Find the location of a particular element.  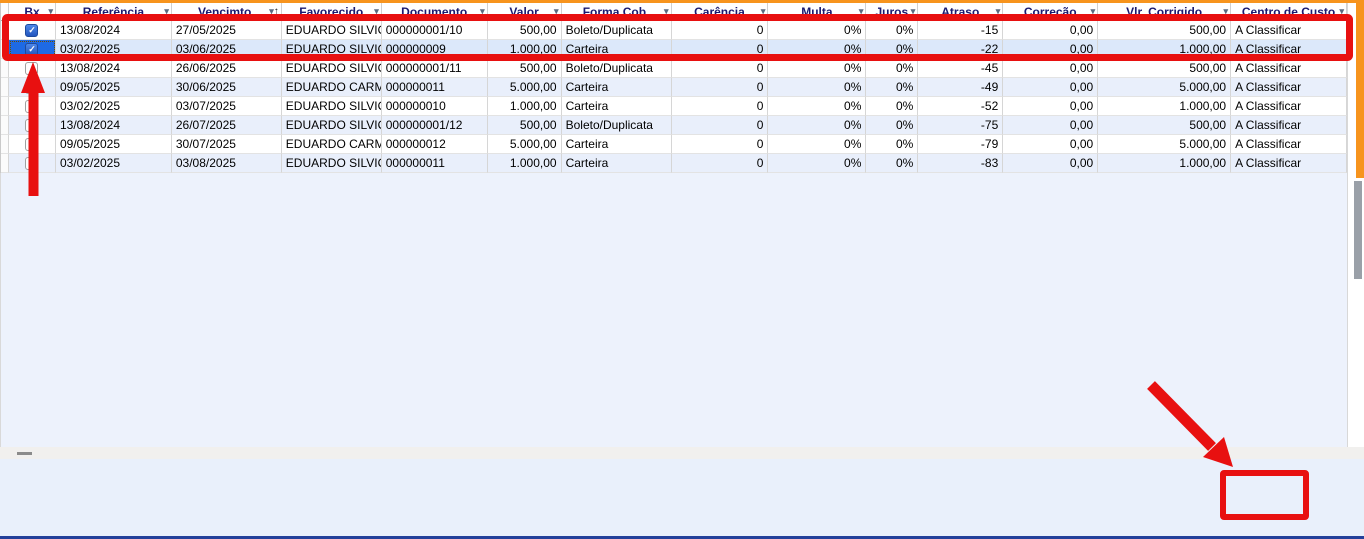

column-header-correcao: Correção ▾ is located at coordinates (1051, 11).